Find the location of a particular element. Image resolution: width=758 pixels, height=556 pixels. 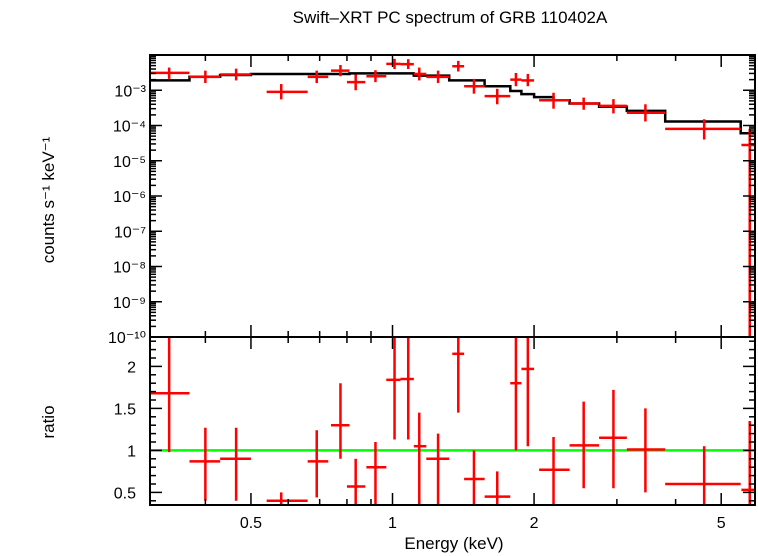

bottom-y-tick-label: 1.5 is located at coordinates (125, 409).